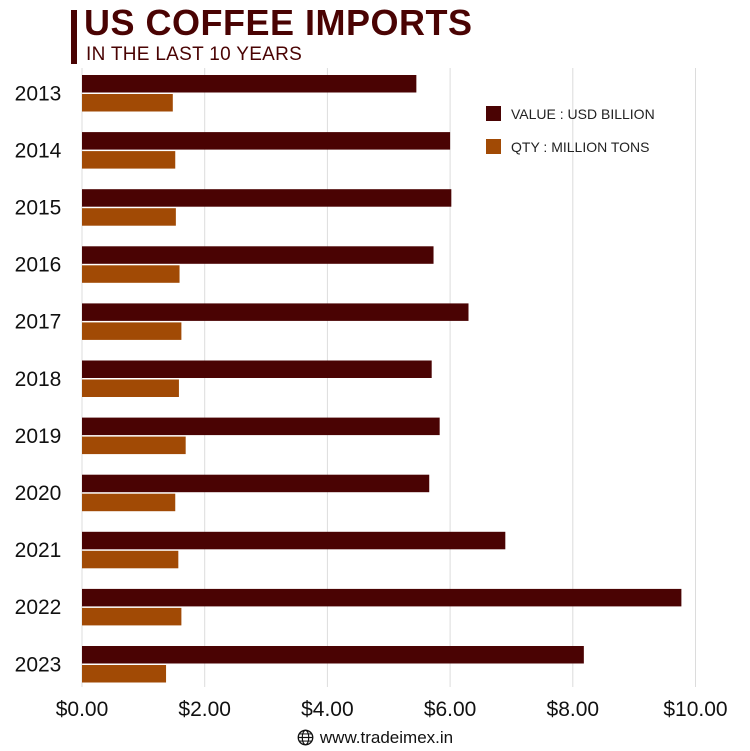  What do you see at coordinates (194, 54) in the screenshot?
I see `chart-subtitle: IN THE LAST 10 YEARS` at bounding box center [194, 54].